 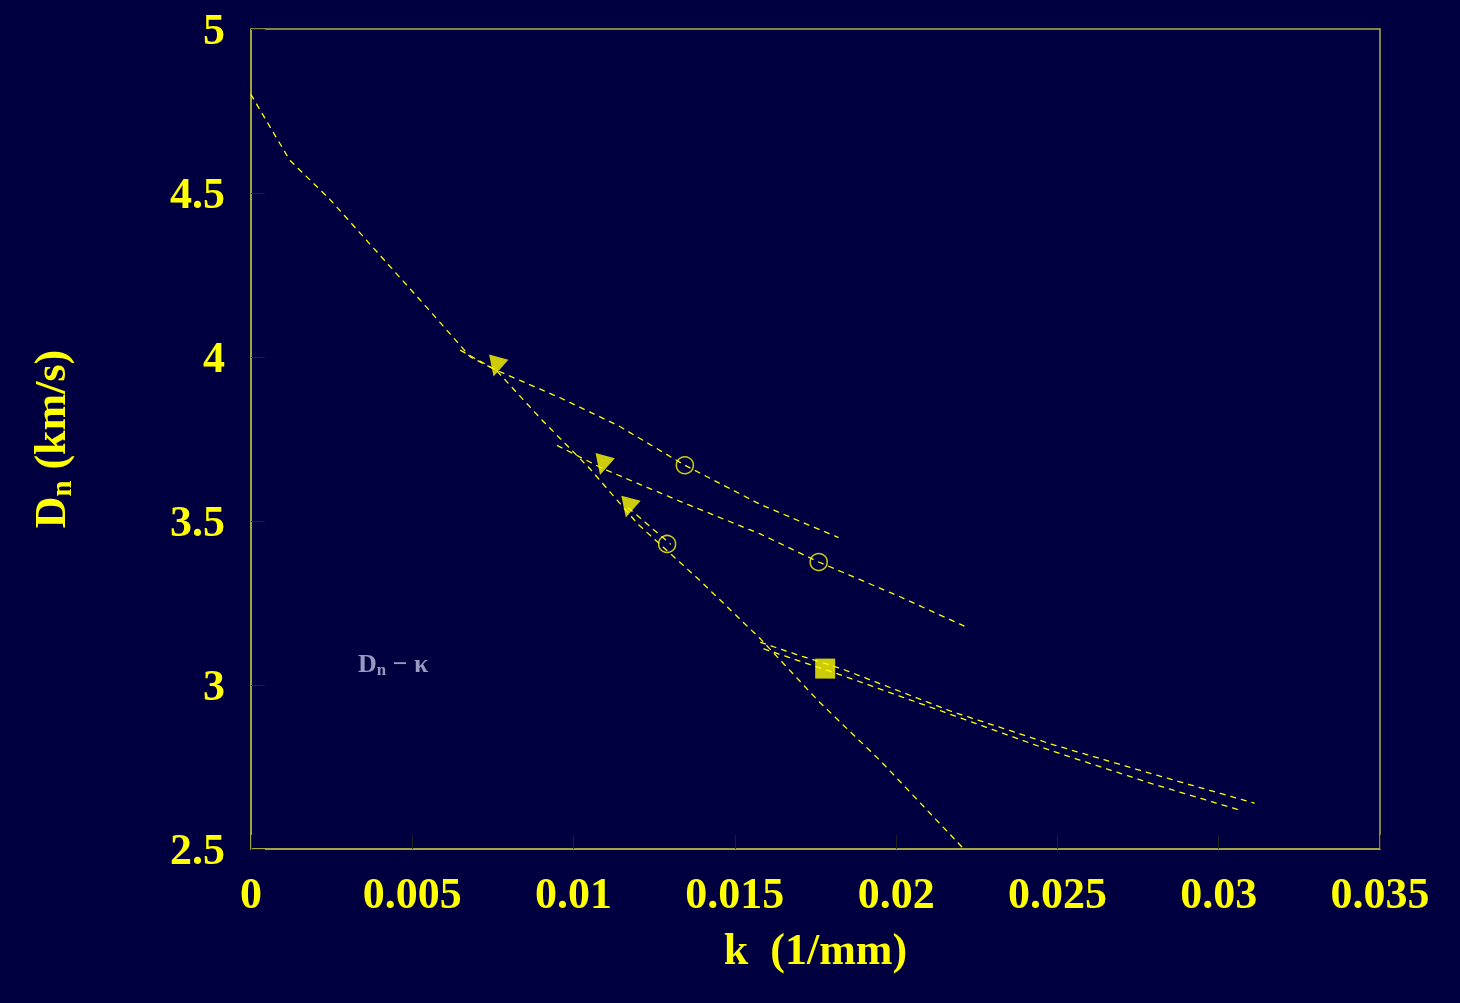 I want to click on x-axis-title: k (1/mm), so click(x=815, y=949).